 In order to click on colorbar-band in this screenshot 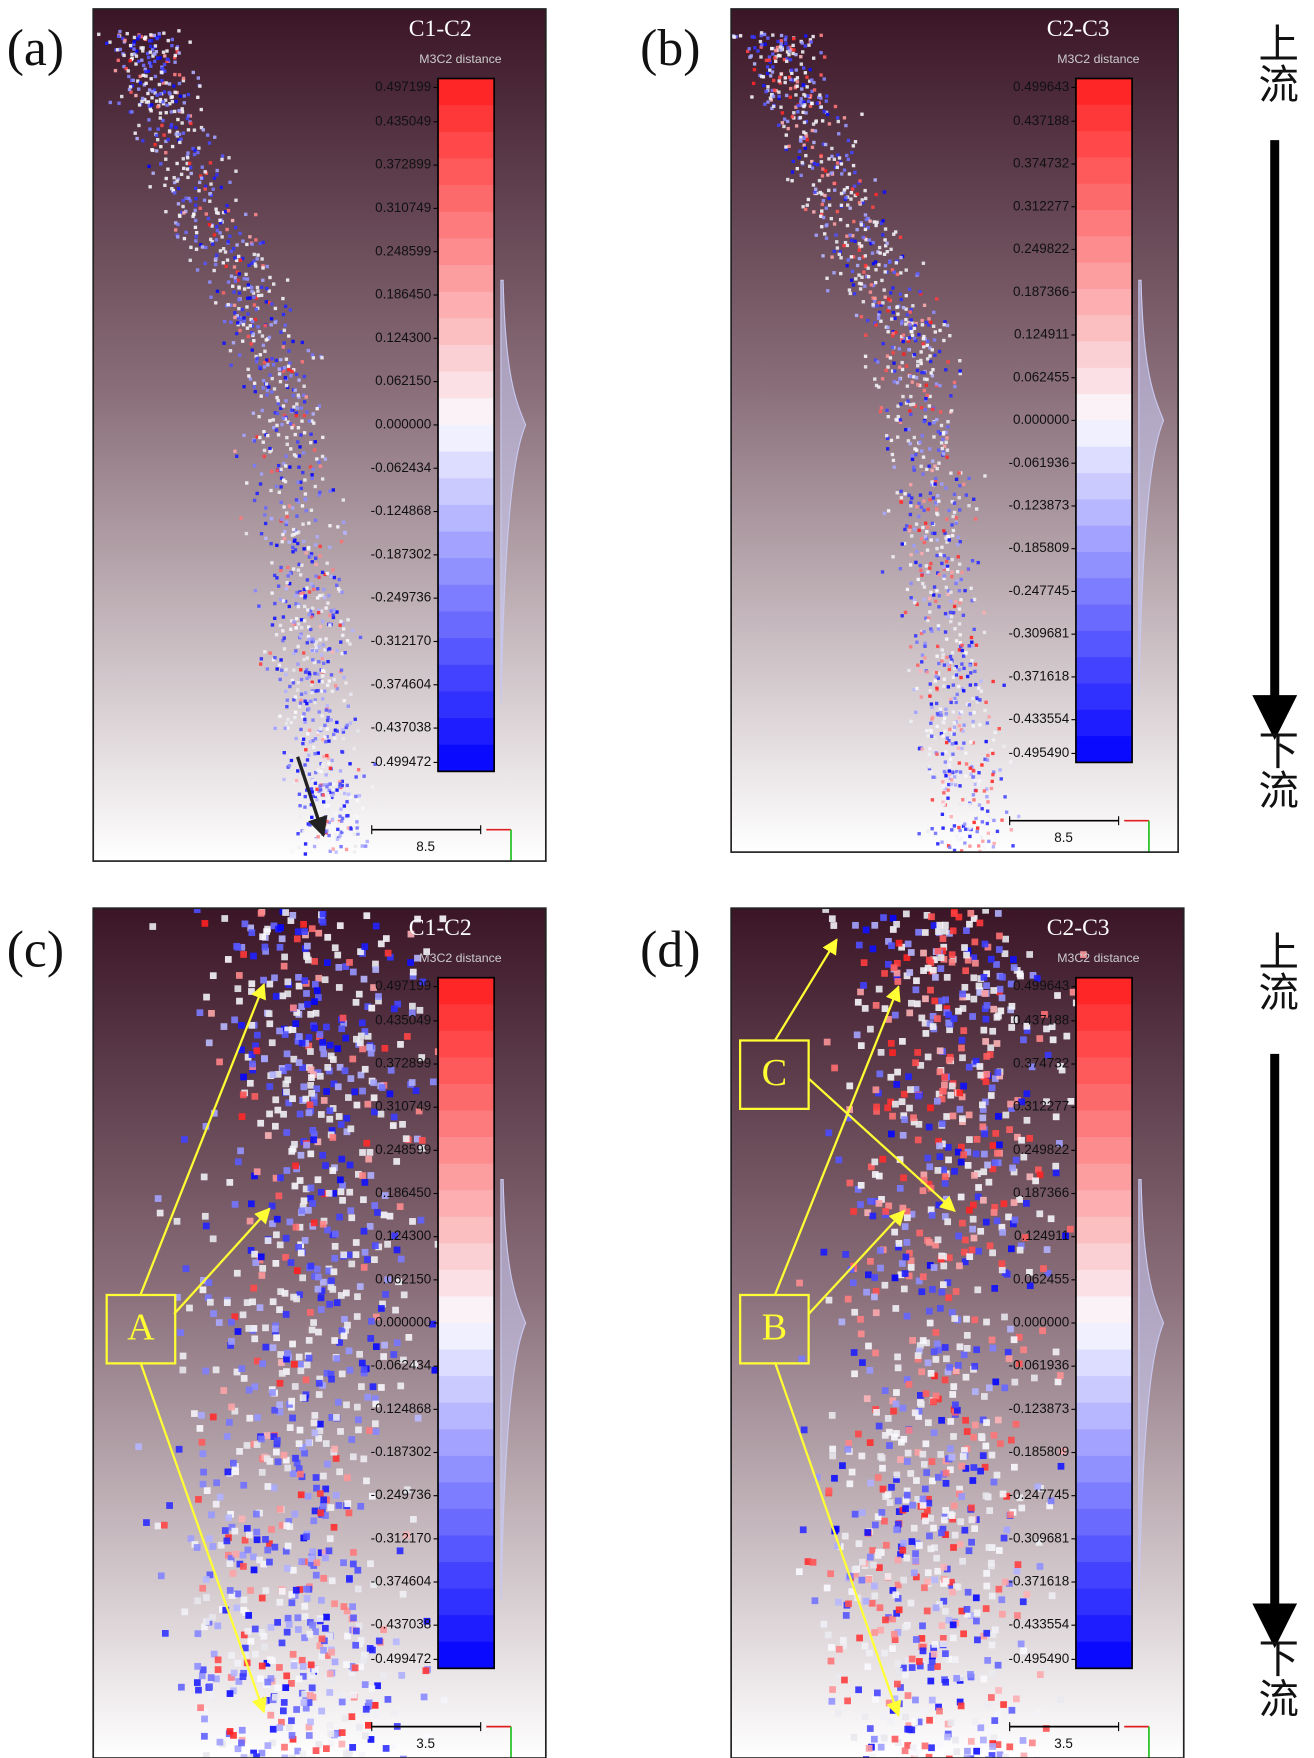, I will do `click(1104, 197)`.